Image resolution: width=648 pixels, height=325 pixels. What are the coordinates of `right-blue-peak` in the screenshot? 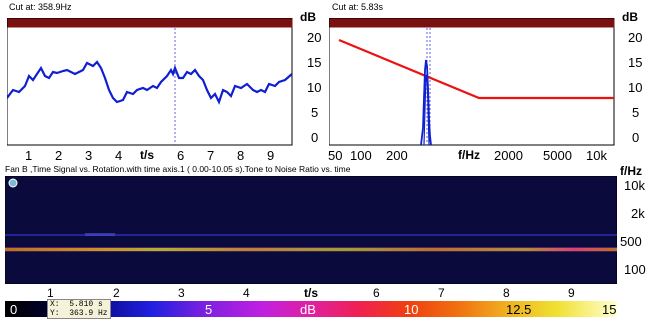 It's located at (426, 102).